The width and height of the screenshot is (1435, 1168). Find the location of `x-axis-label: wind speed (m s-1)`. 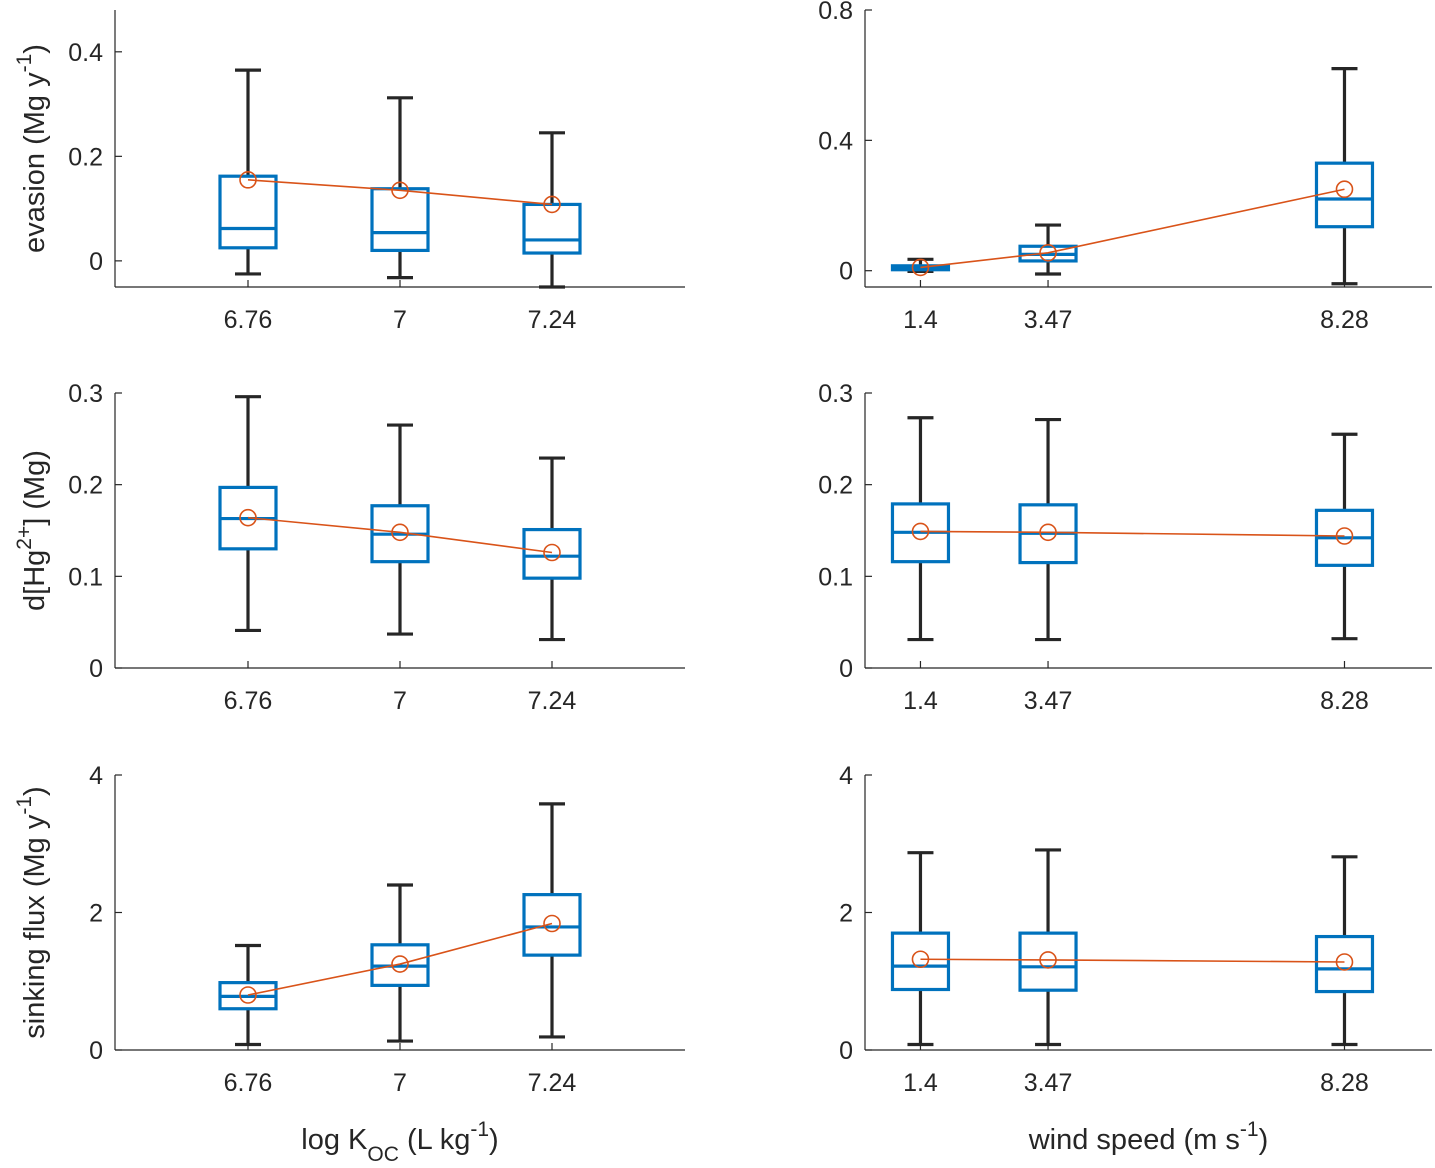

x-axis-label: wind speed (m s-1) is located at coordinates (1148, 1137).